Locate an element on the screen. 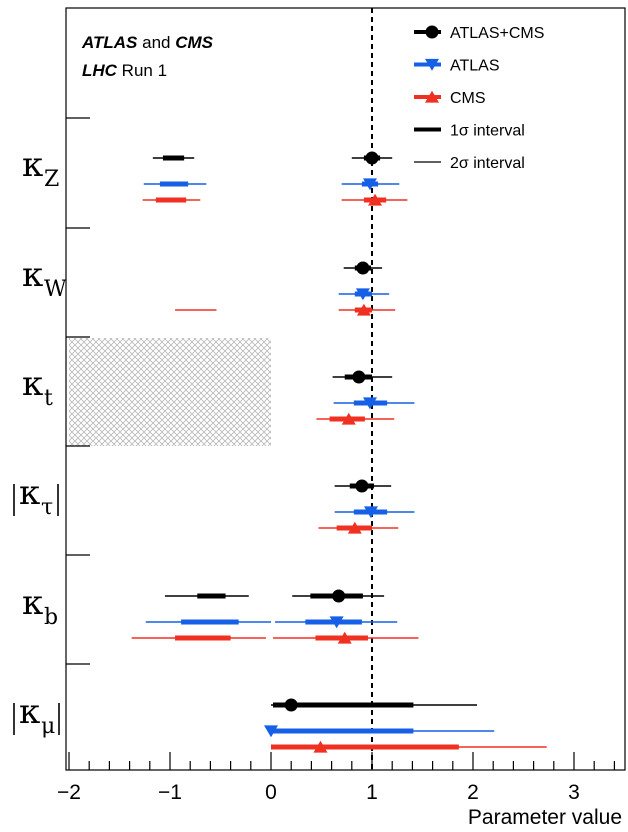 This screenshot has height=832, width=628. kappa-subscript: τ is located at coordinates (47, 507).